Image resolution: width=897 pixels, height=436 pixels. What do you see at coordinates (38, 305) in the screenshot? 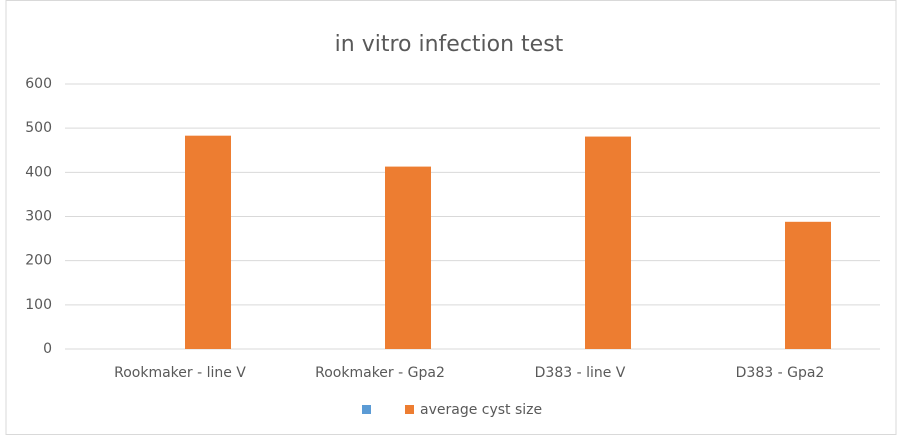
I see `y-tick-label: 100` at bounding box center [38, 305].